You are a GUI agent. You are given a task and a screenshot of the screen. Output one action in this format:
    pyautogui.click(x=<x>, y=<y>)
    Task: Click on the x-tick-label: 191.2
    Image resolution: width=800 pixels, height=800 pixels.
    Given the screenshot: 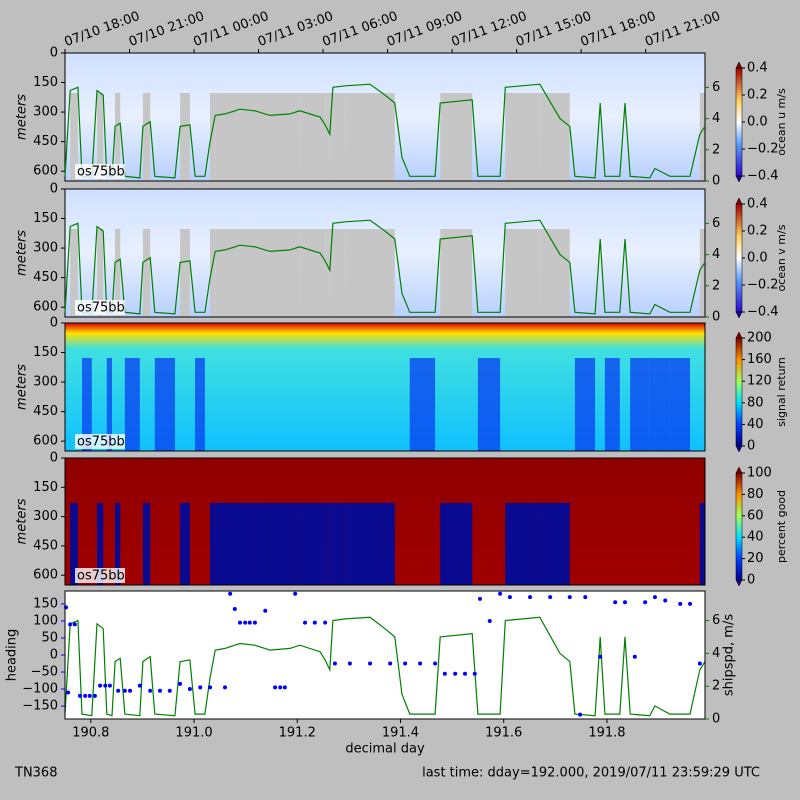 What is the action you would take?
    pyautogui.click(x=297, y=733)
    